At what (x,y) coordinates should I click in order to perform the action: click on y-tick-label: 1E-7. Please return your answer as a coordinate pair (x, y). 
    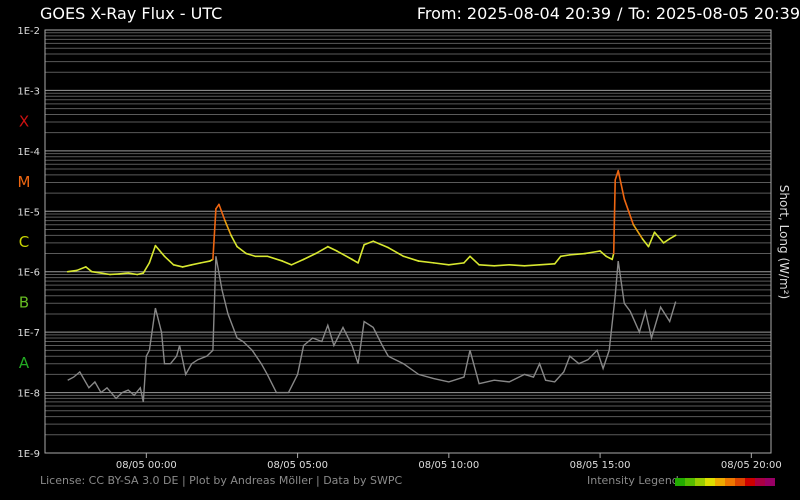
    Looking at the image, I should click on (28, 333).